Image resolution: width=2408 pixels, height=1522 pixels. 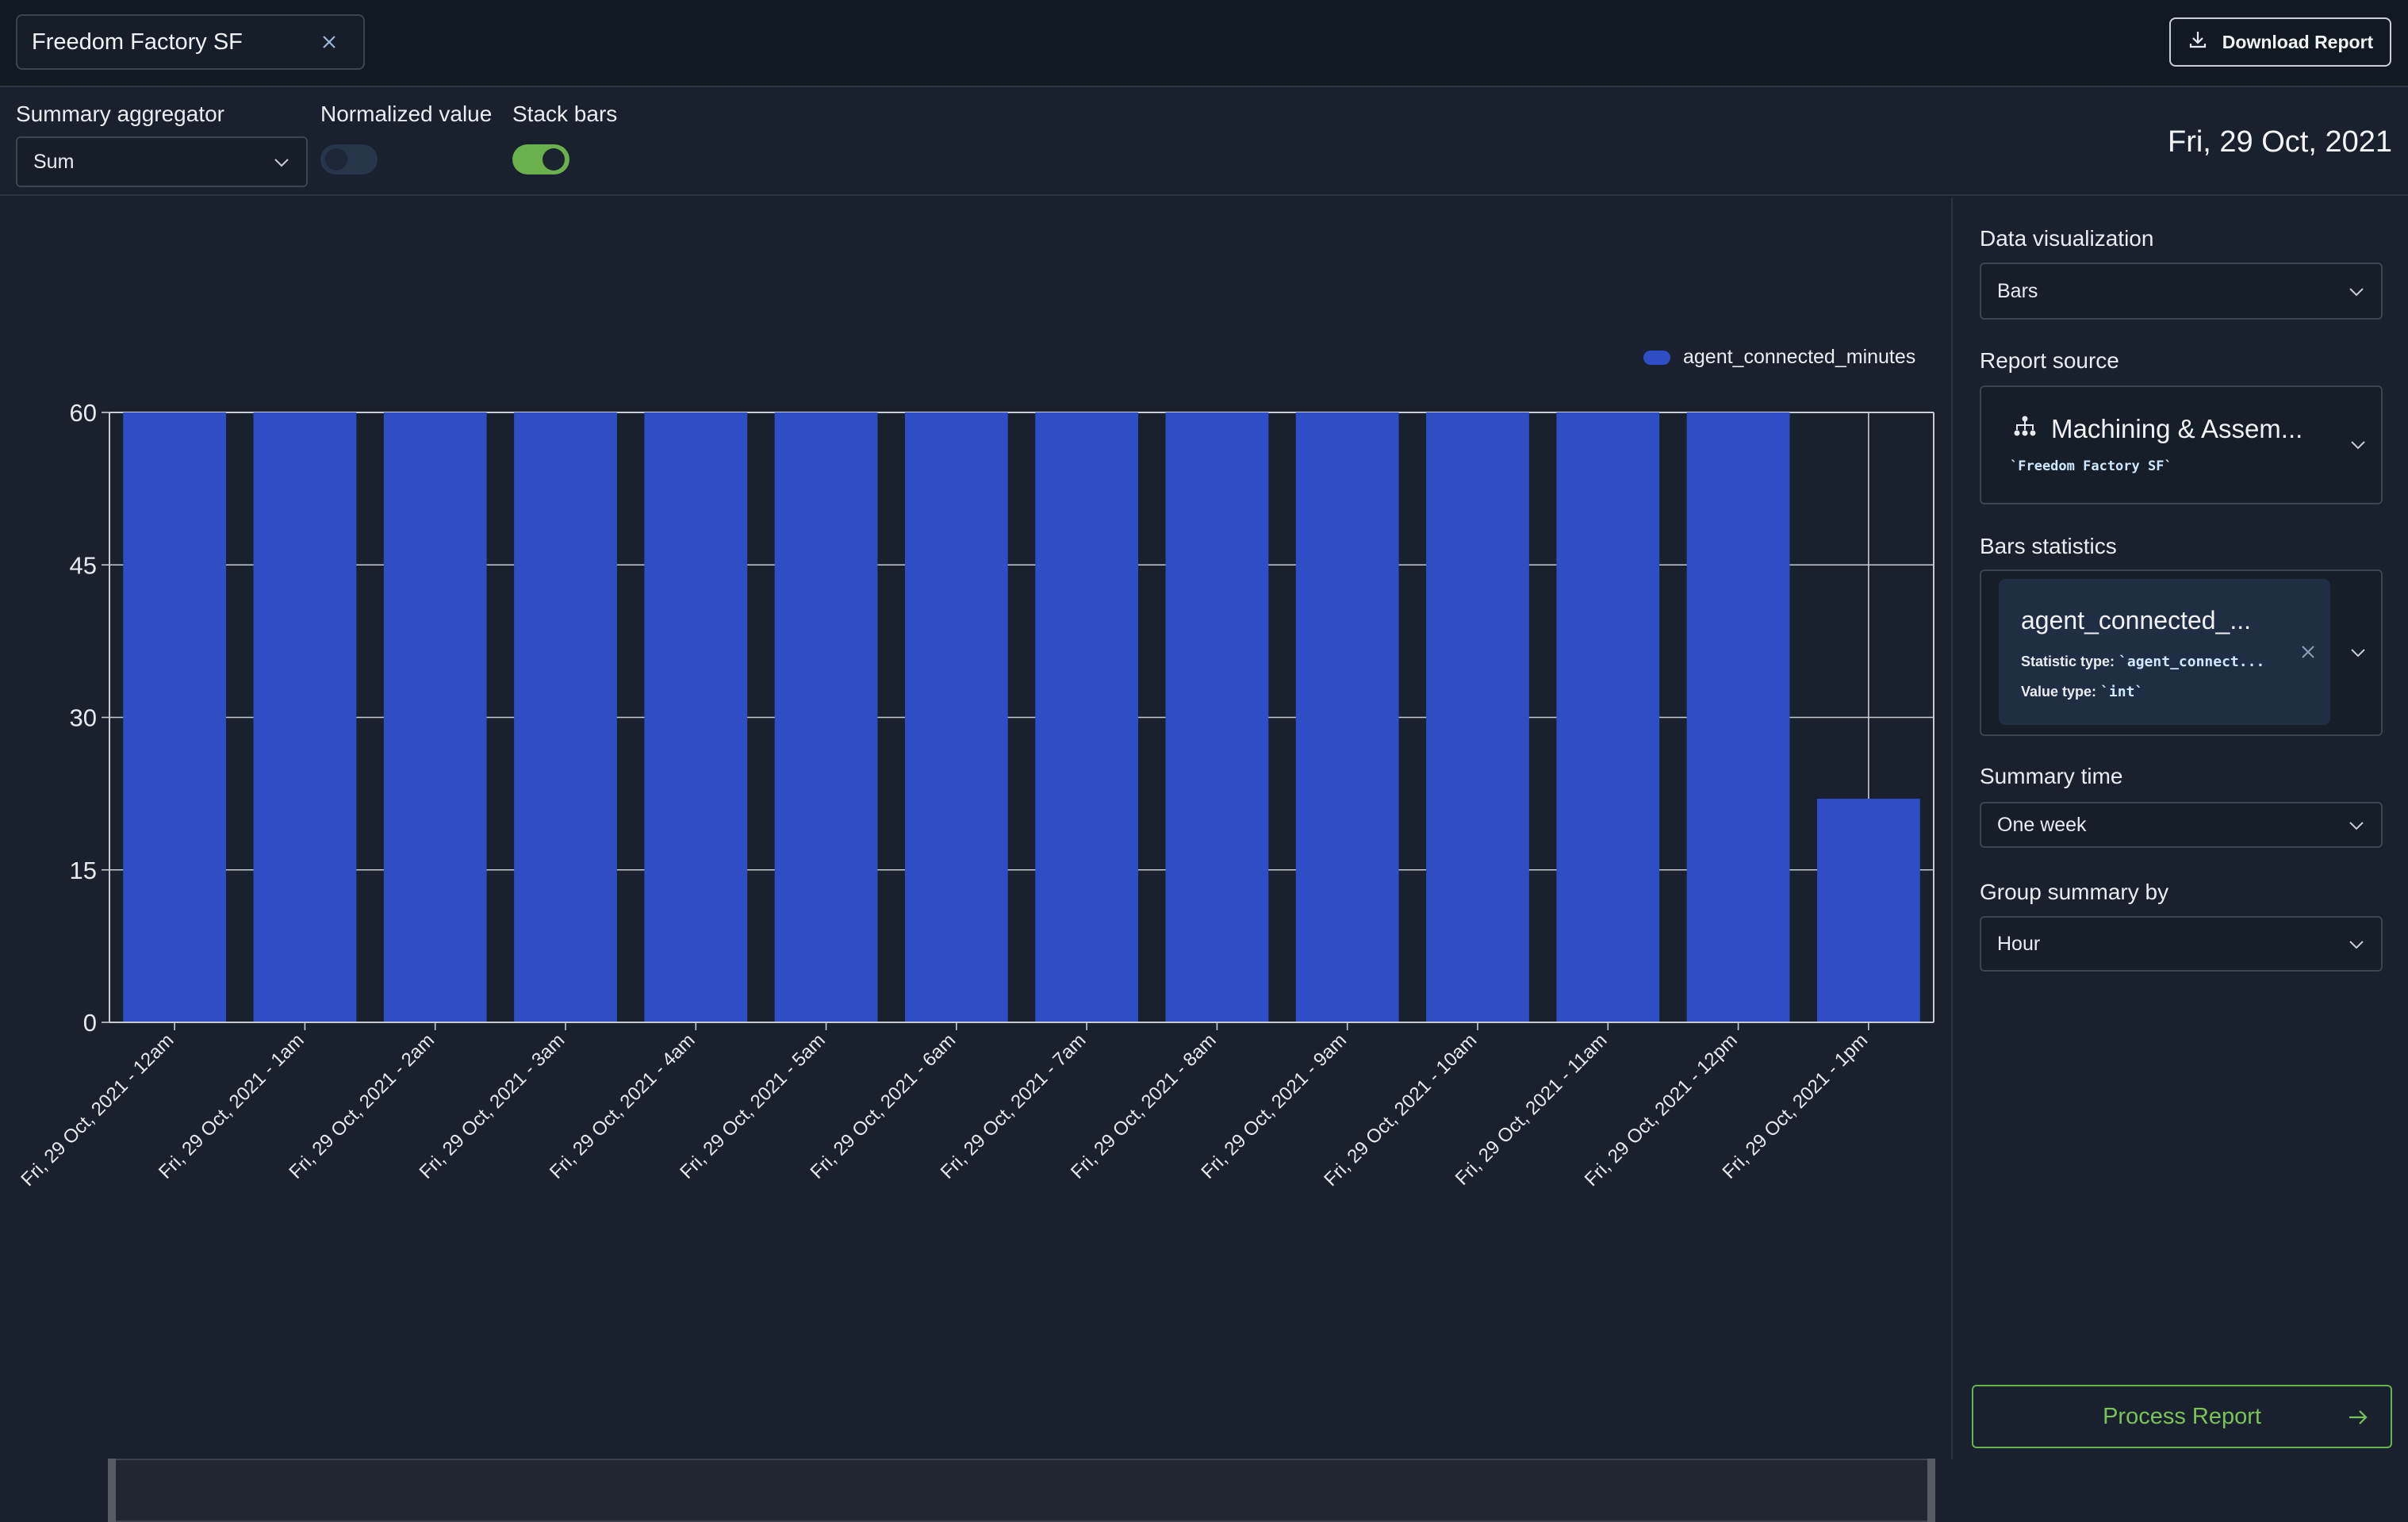 What do you see at coordinates (1531, 1109) in the screenshot?
I see `x-tick-label: Fri, 29 Oct, 2021 - 11am` at bounding box center [1531, 1109].